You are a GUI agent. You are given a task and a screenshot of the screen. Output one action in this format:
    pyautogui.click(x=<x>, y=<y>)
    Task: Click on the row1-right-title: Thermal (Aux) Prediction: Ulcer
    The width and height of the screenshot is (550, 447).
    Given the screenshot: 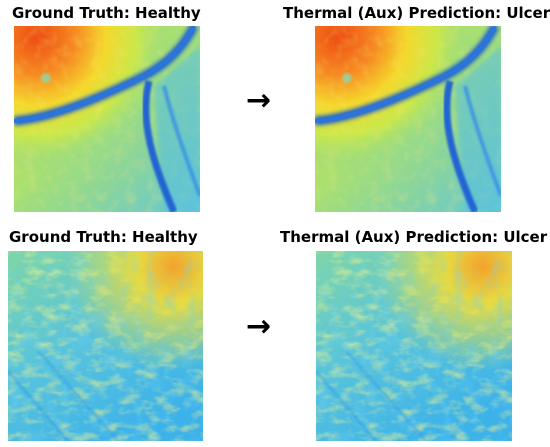 What is the action you would take?
    pyautogui.click(x=416, y=13)
    